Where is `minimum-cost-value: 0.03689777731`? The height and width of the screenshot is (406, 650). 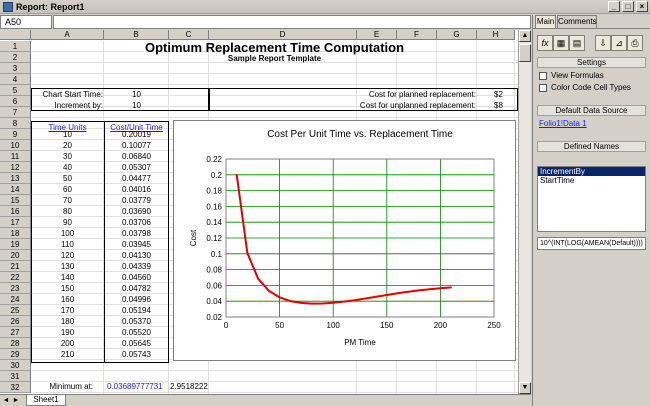
minimum-cost-value: 0.03689777731 is located at coordinates (135, 386).